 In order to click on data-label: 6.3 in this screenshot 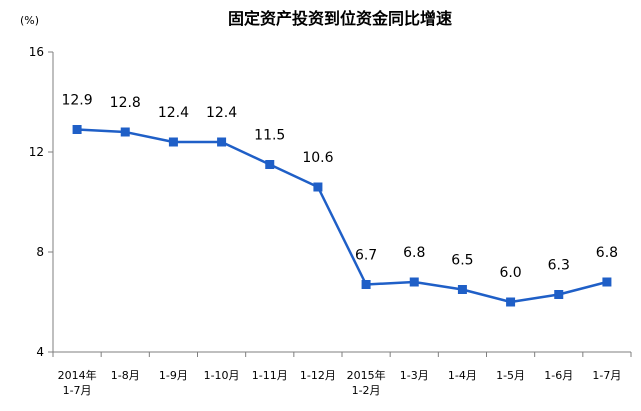, I will do `click(559, 266)`.